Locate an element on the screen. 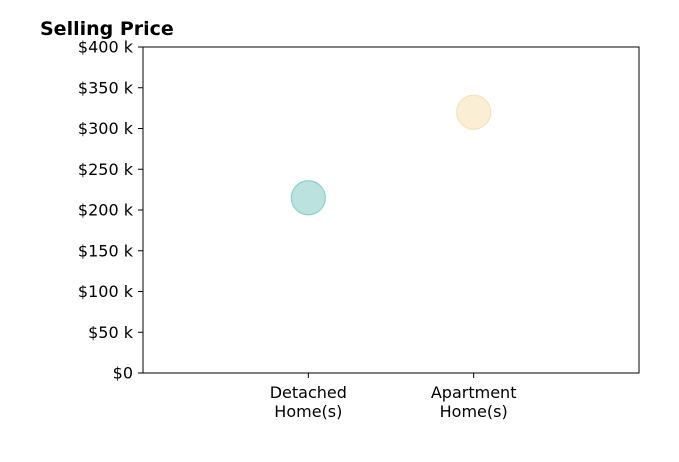 Image resolution: width=679 pixels, height=462 pixels. y-tick-label: $300 k is located at coordinates (106, 128).